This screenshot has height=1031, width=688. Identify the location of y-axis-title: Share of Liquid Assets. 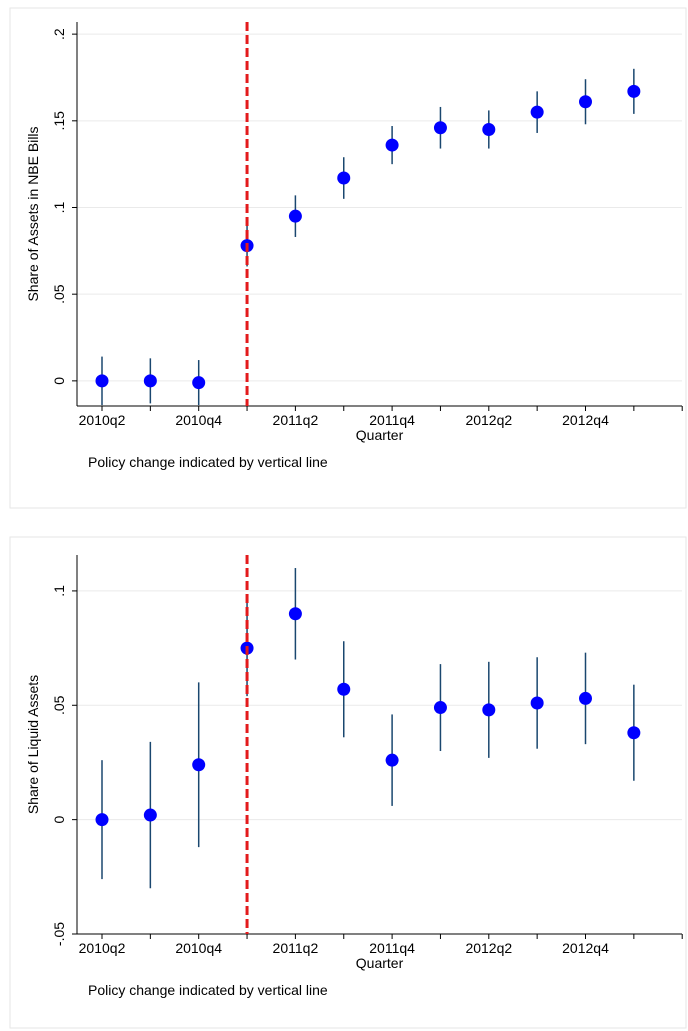
(33, 744).